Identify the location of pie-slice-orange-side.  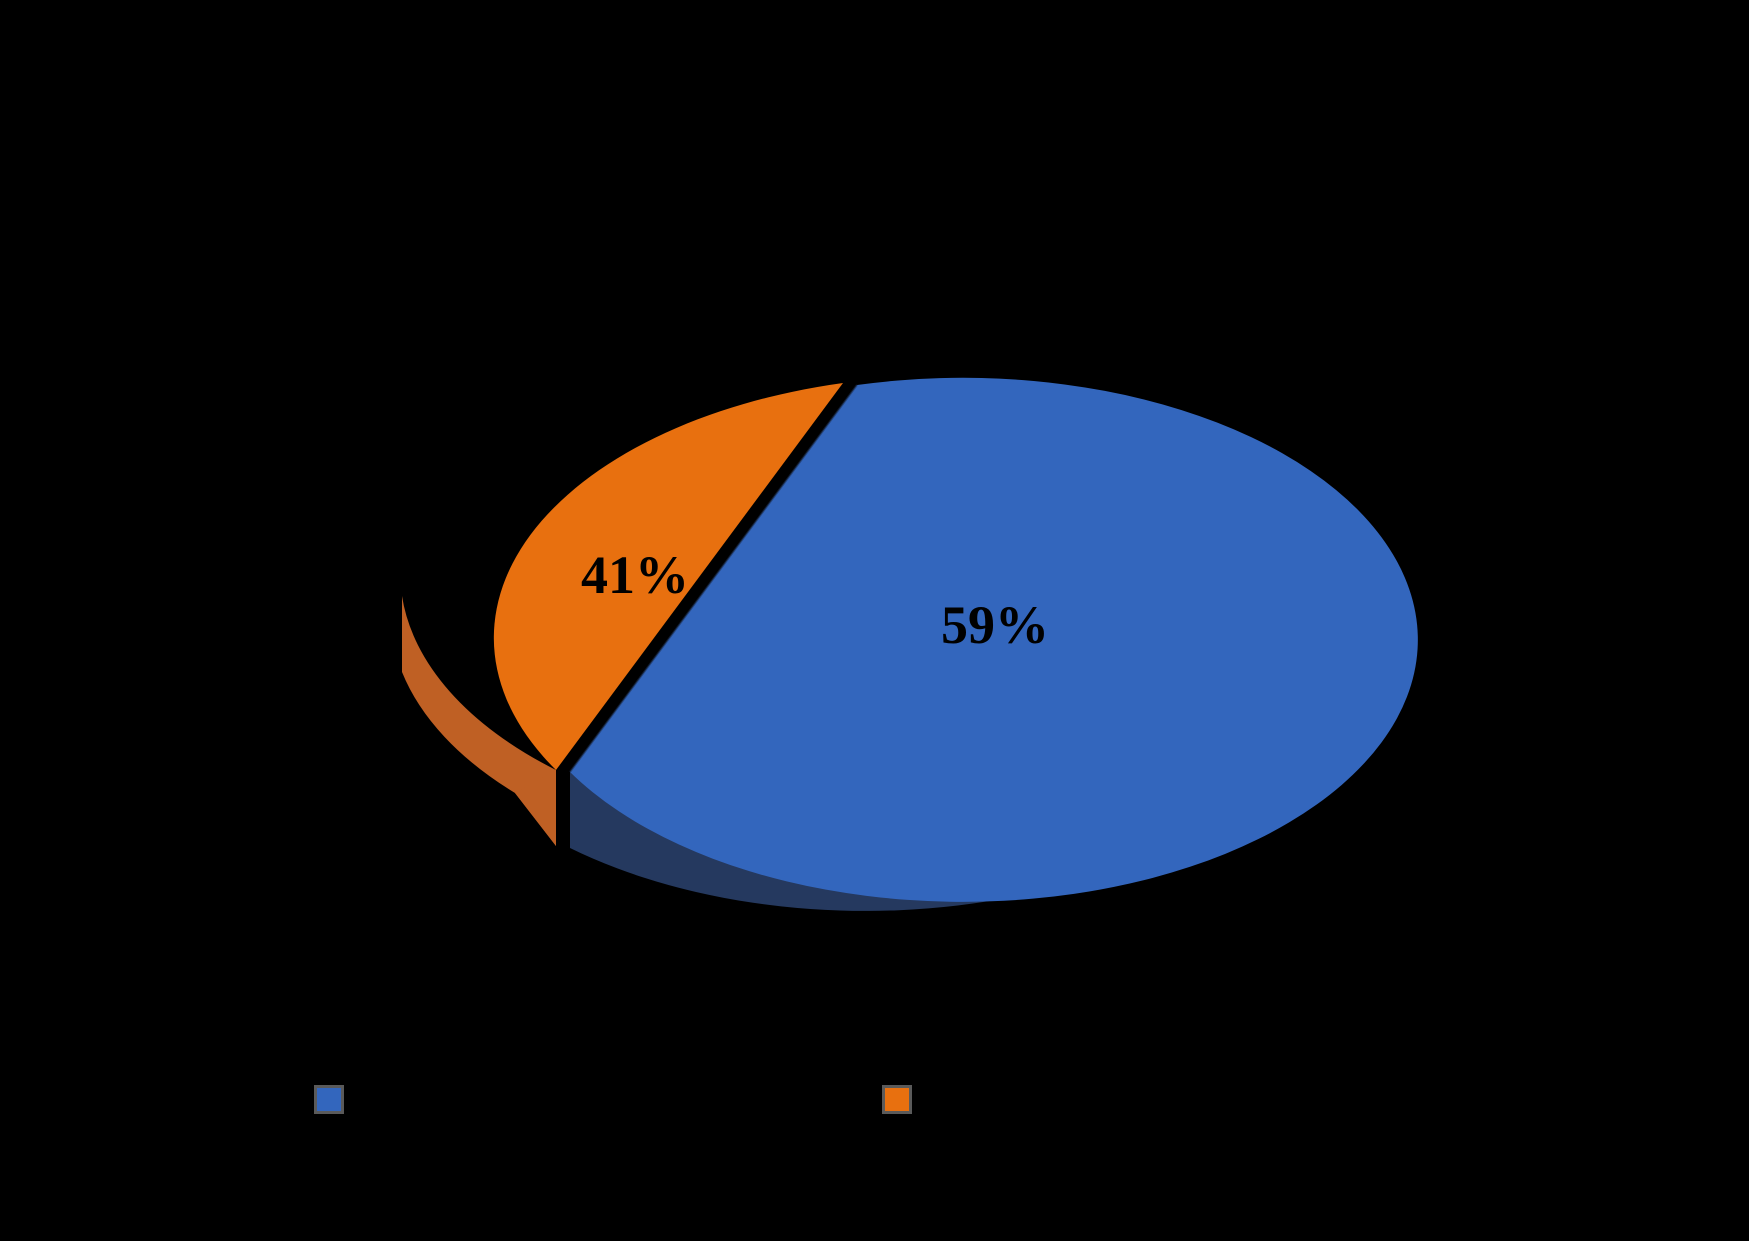
(479, 721).